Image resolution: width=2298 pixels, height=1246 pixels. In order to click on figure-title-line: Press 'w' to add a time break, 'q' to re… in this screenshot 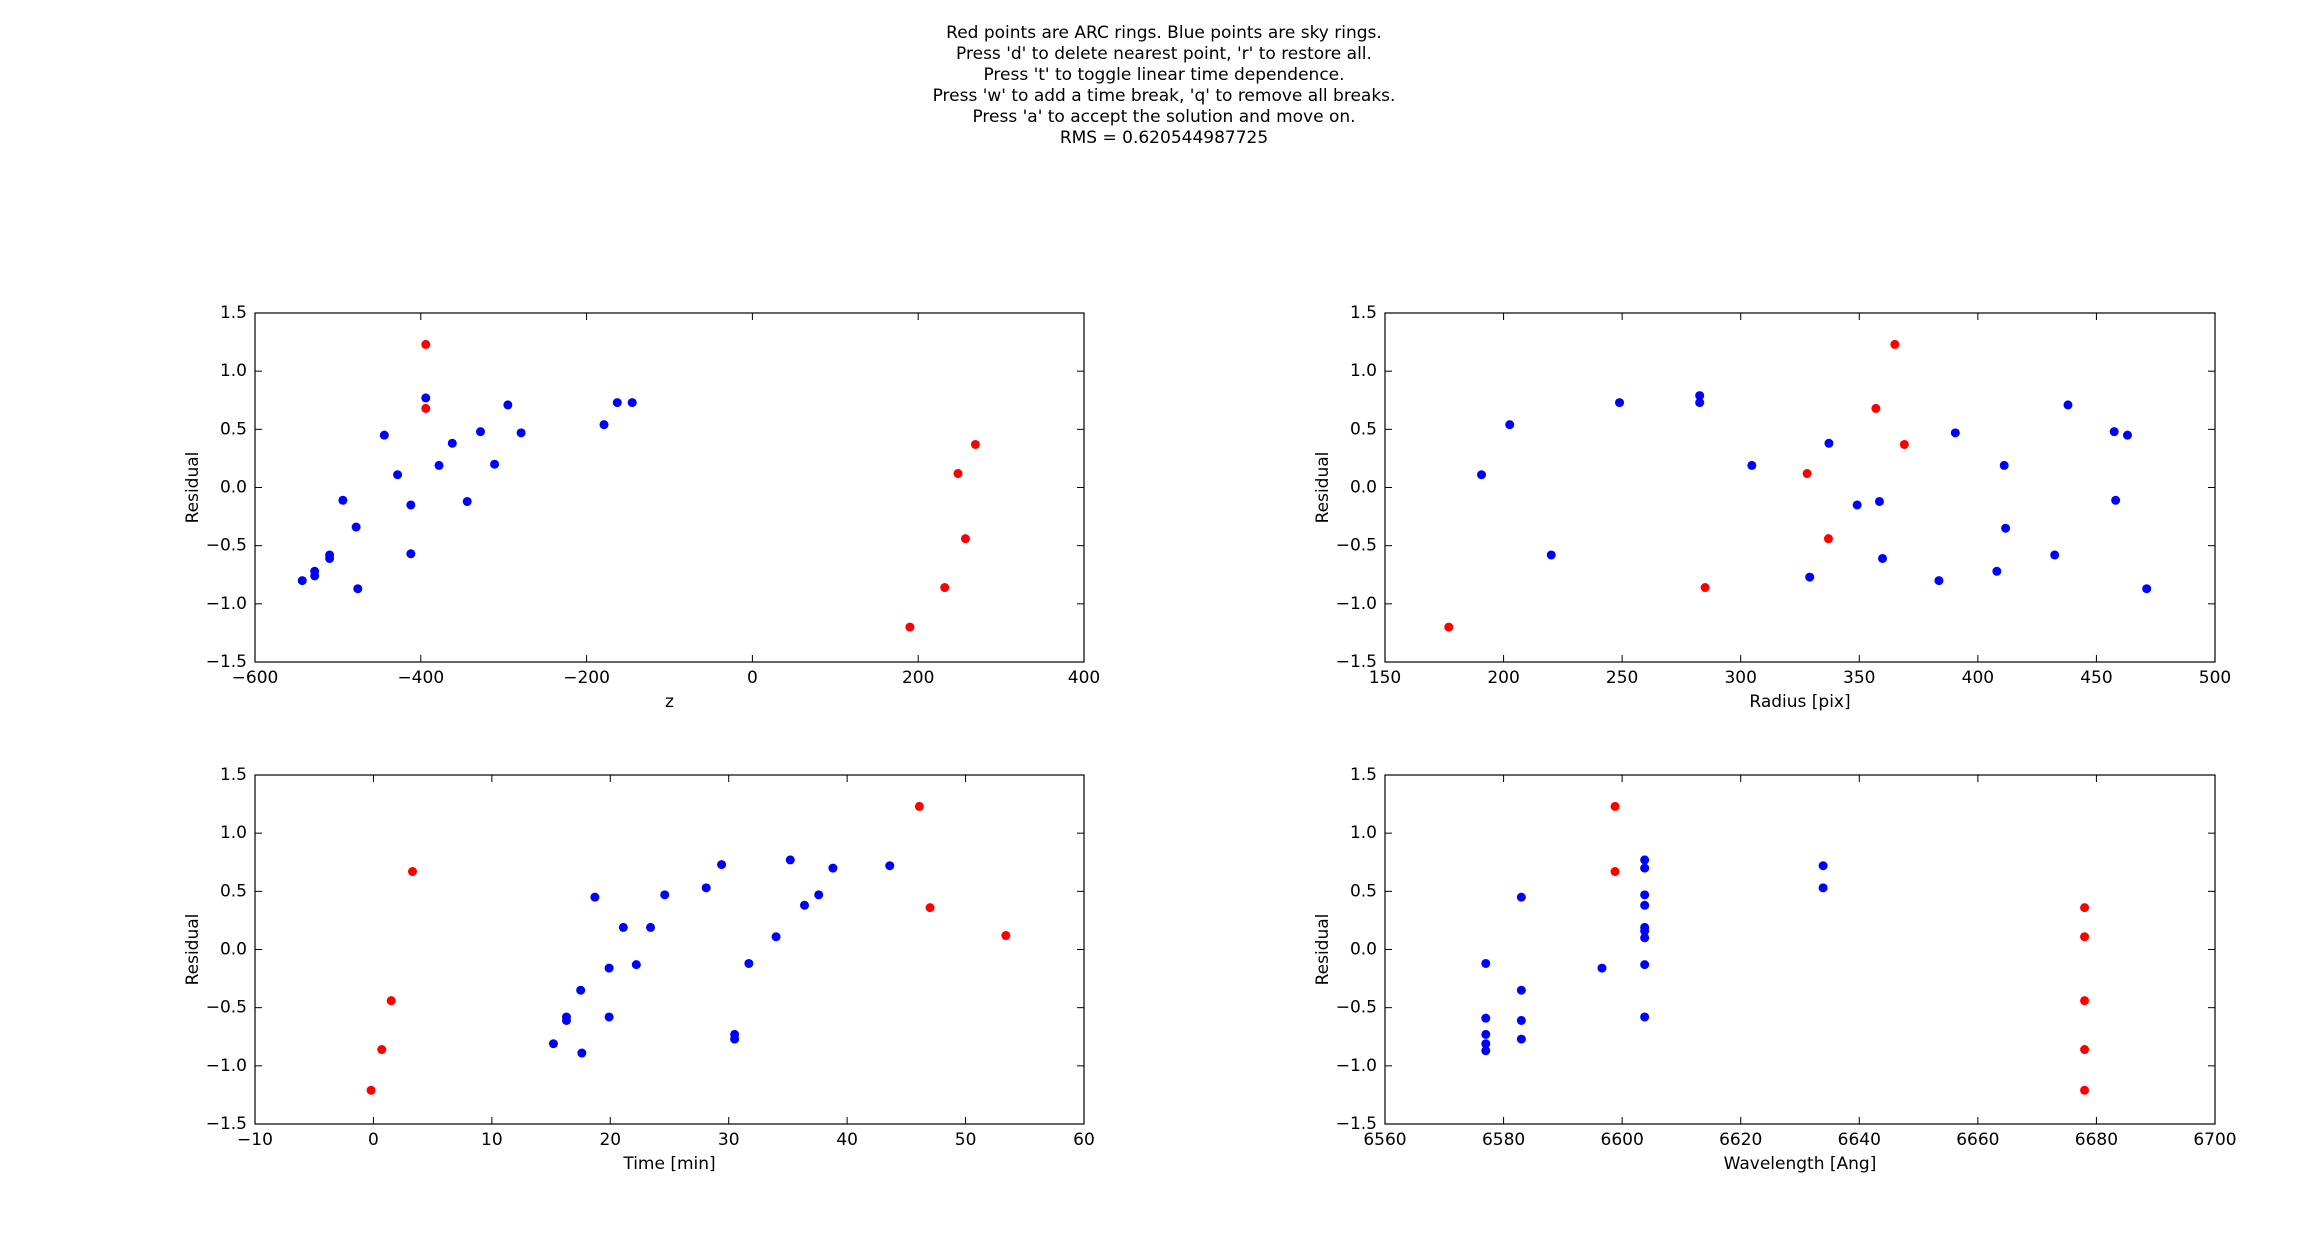, I will do `click(1164, 96)`.